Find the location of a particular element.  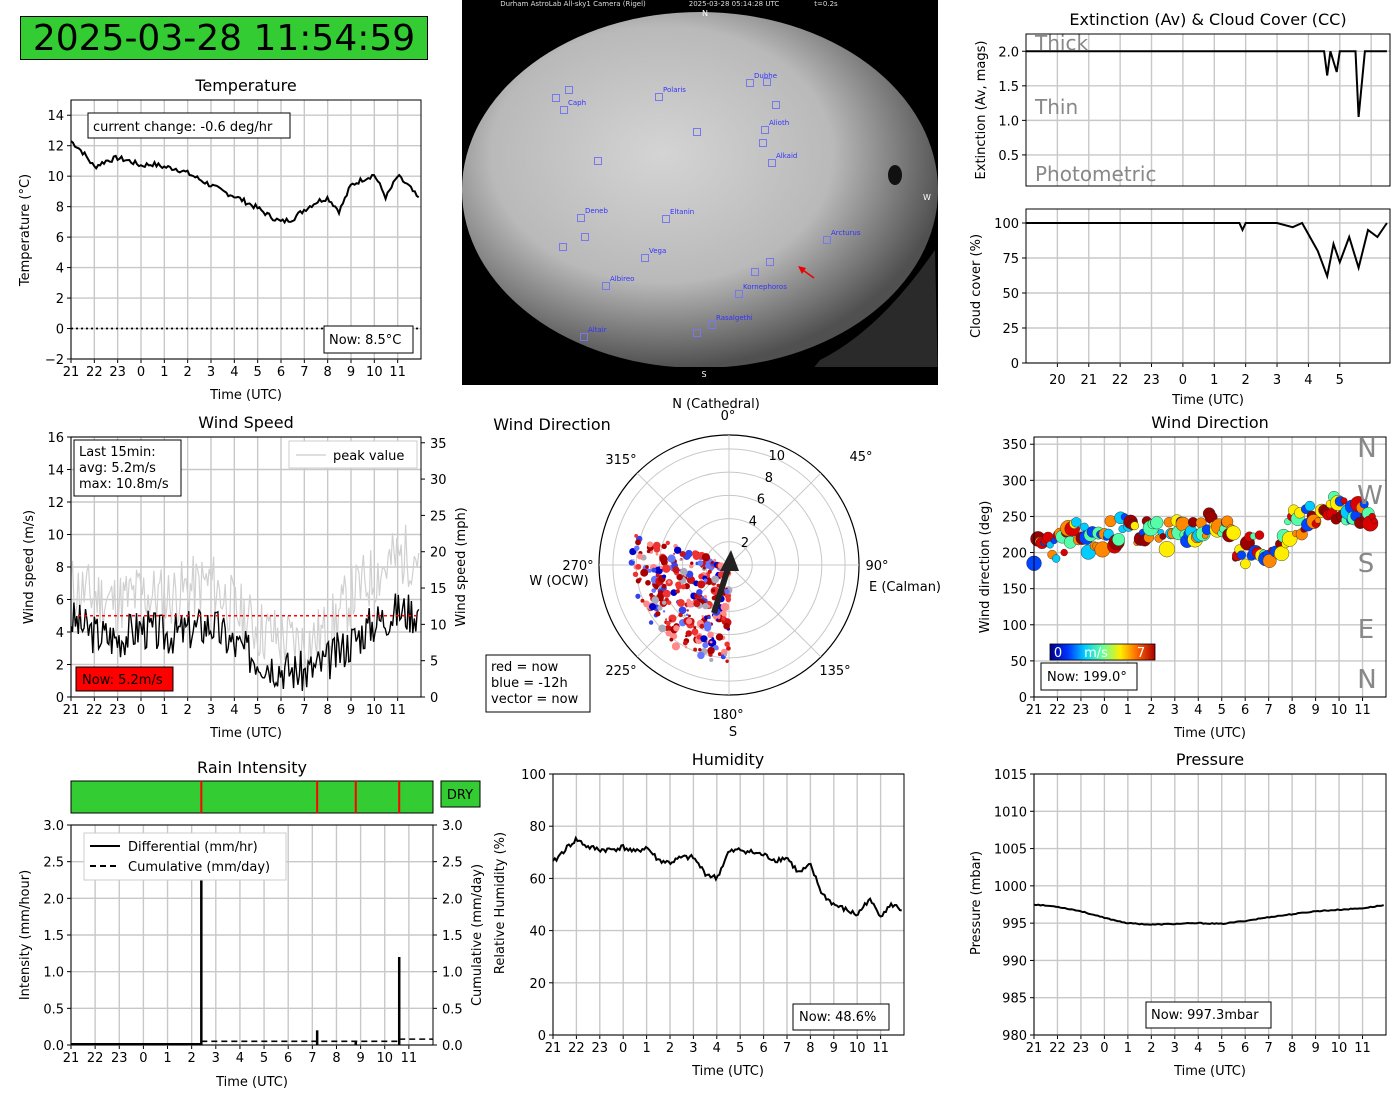

angle-label: 315° is located at coordinates (620, 460).